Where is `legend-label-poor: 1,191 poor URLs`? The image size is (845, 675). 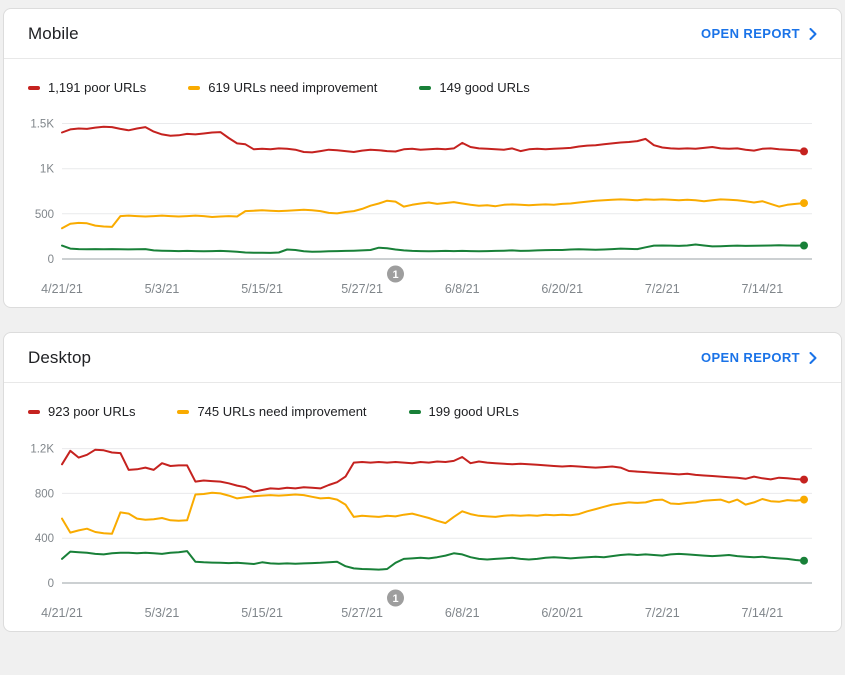 legend-label-poor: 1,191 poor URLs is located at coordinates (97, 87).